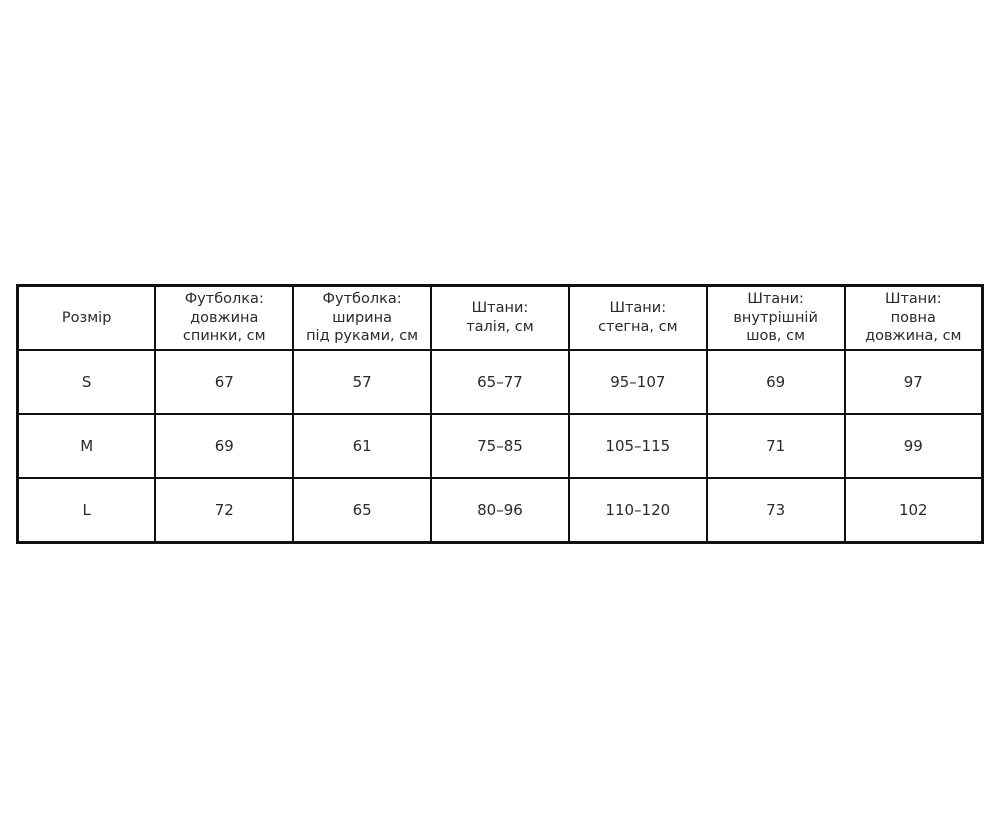 This screenshot has height=834, width=1000. Describe the element at coordinates (913, 382) in the screenshot. I see `cell-value: 97` at that location.